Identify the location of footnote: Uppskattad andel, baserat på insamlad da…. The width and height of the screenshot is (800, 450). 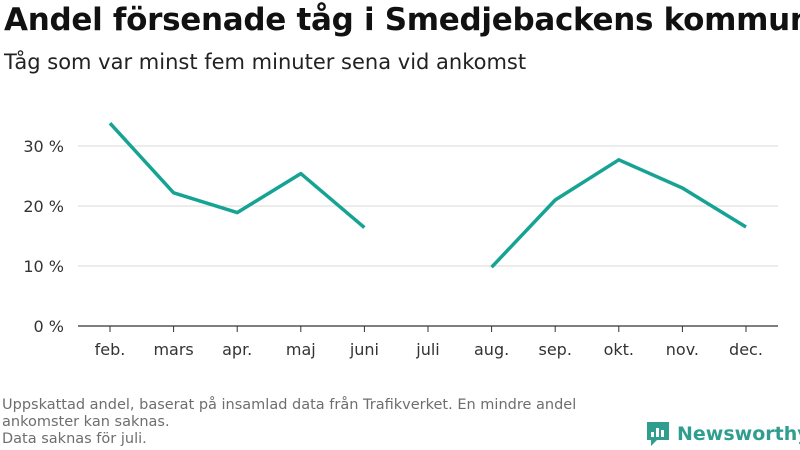
(322, 422).